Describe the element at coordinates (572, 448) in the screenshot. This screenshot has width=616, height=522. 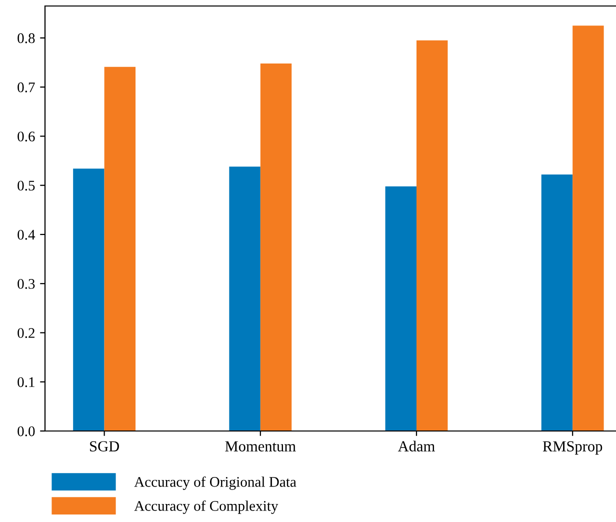
I see `x-tick-label: RMSprop` at that location.